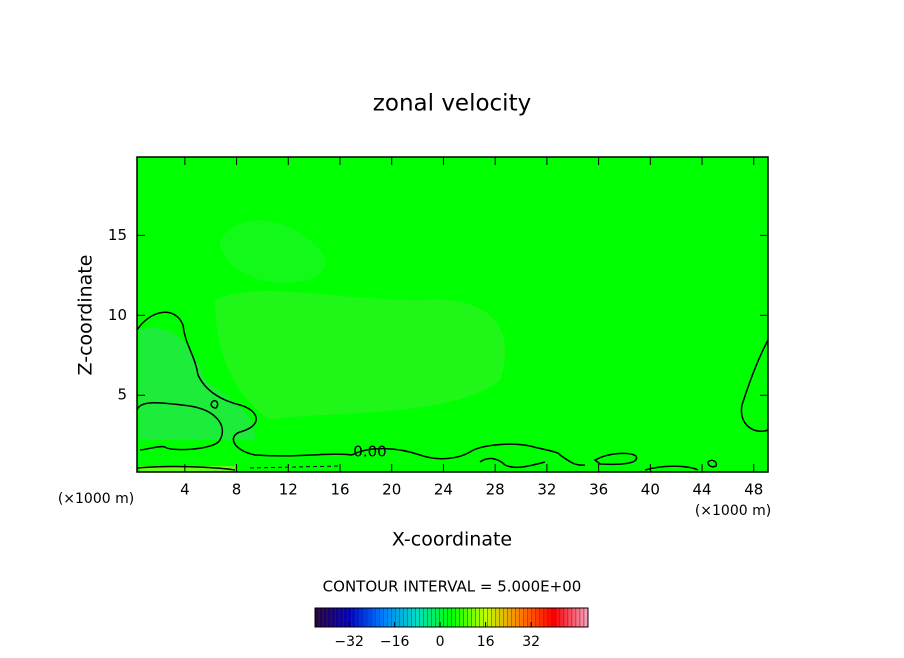 This screenshot has width=904, height=658. Describe the element at coordinates (452, 104) in the screenshot. I see `chart-title: zonal velocity` at that location.